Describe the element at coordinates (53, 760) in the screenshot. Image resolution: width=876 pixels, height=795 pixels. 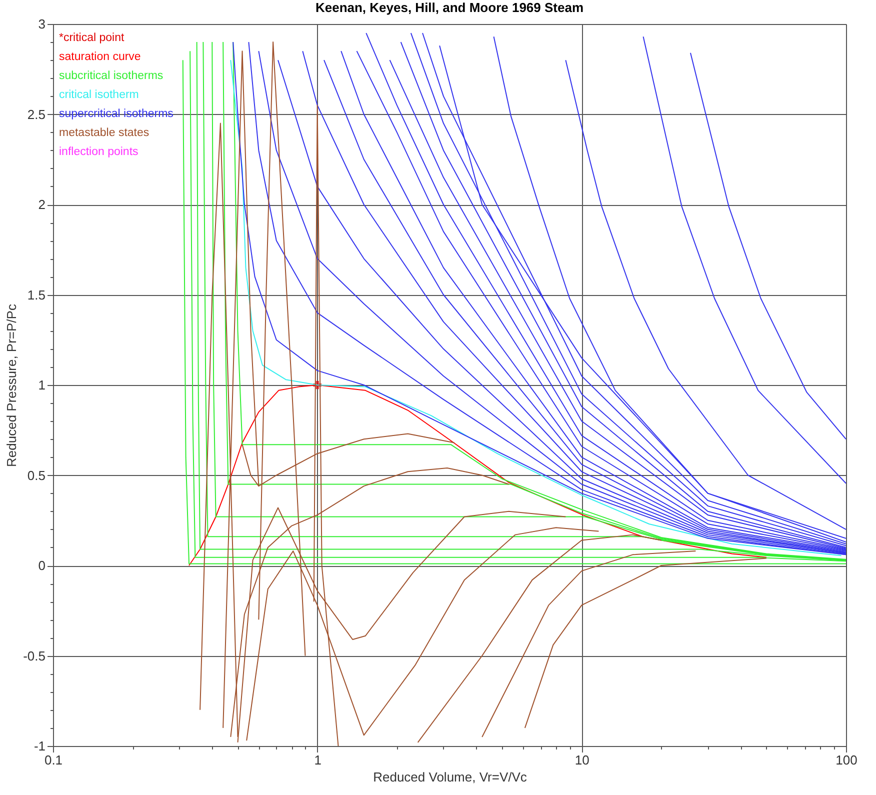
I see `x-tick-label: 0.1` at that location.